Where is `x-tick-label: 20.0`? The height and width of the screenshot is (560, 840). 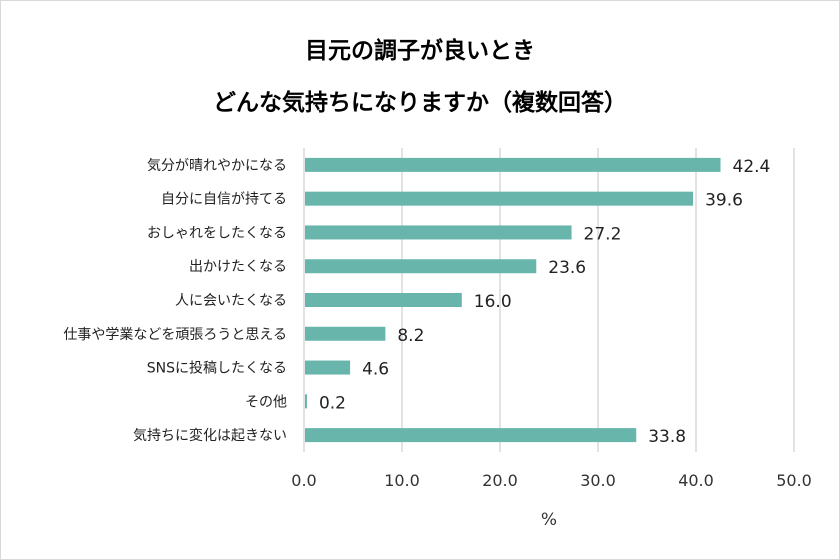 x-tick-label: 20.0 is located at coordinates (500, 480).